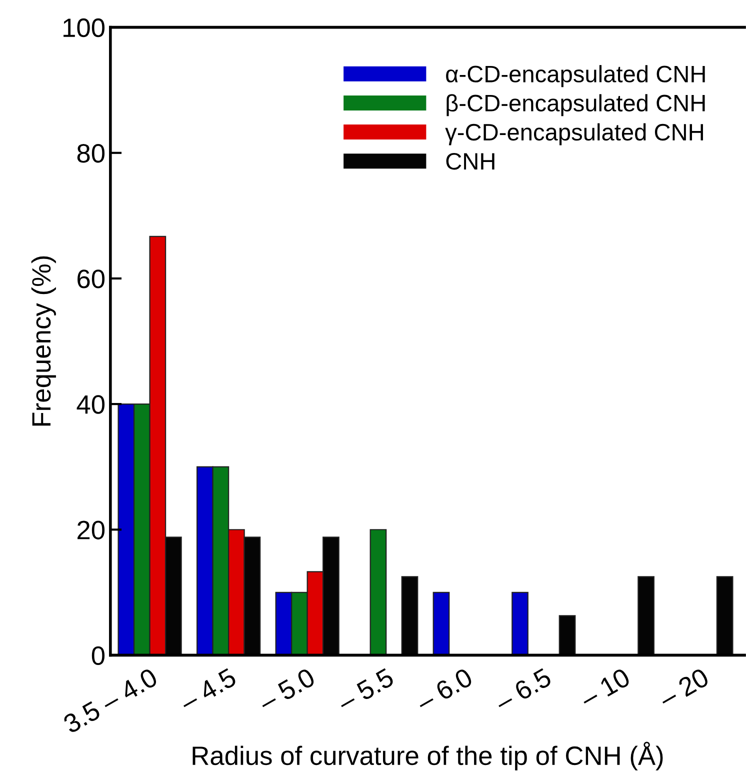 The height and width of the screenshot is (780, 746). What do you see at coordinates (84, 28) in the screenshot?
I see `y-tick-label: 100` at bounding box center [84, 28].